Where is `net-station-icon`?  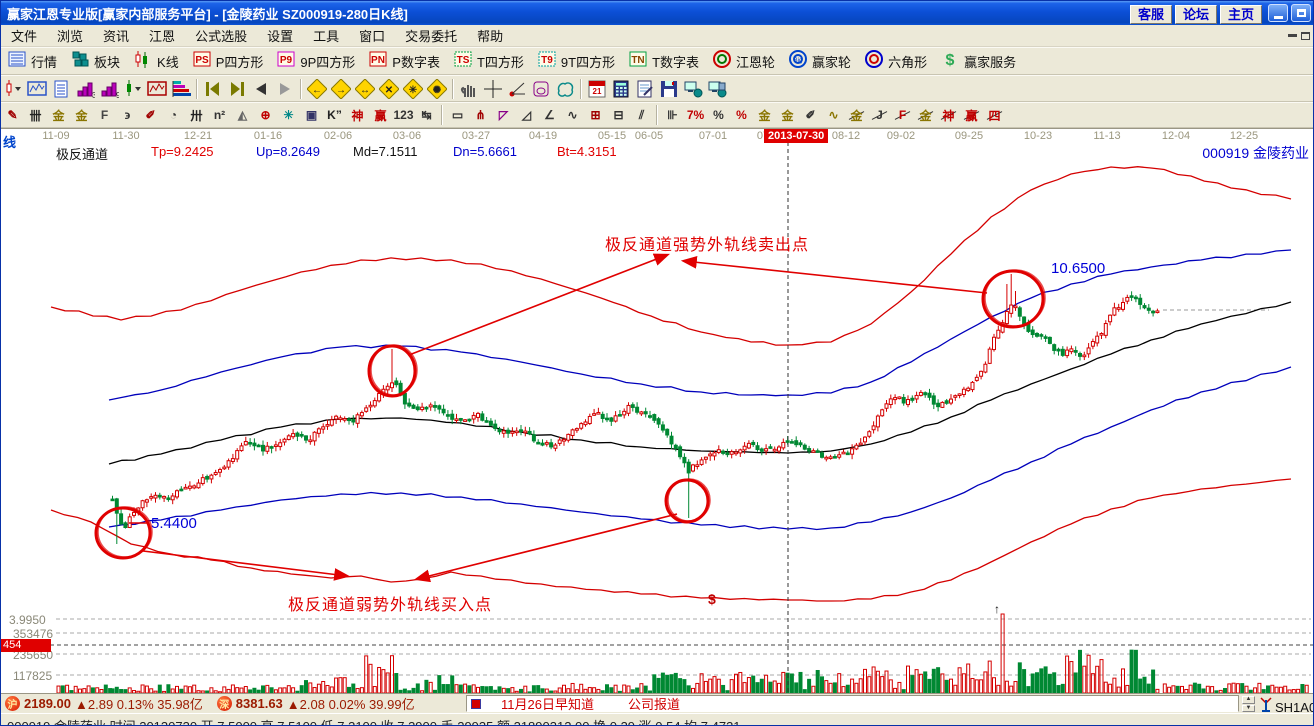 net-station-icon is located at coordinates (693, 89).